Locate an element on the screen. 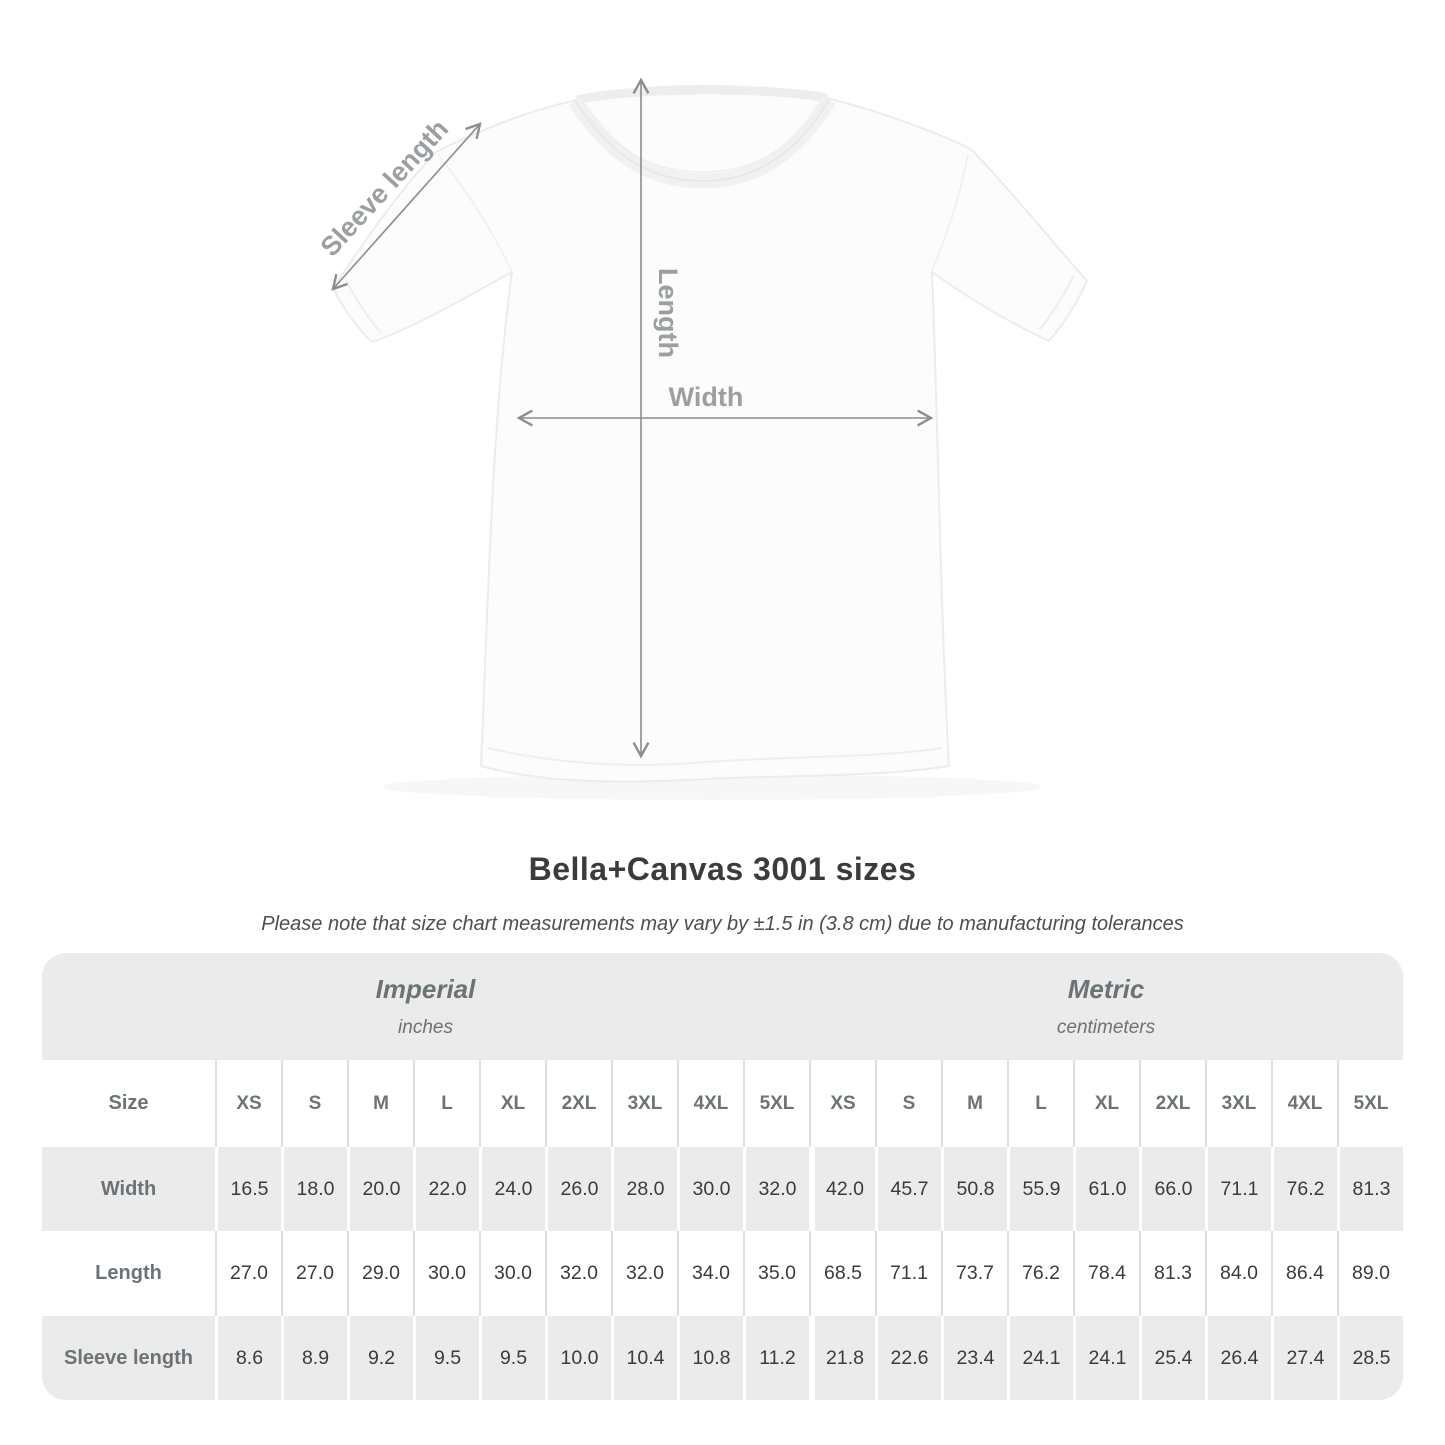 This screenshot has width=1445, height=1445. value-cell: 22.0 is located at coordinates (446, 1189).